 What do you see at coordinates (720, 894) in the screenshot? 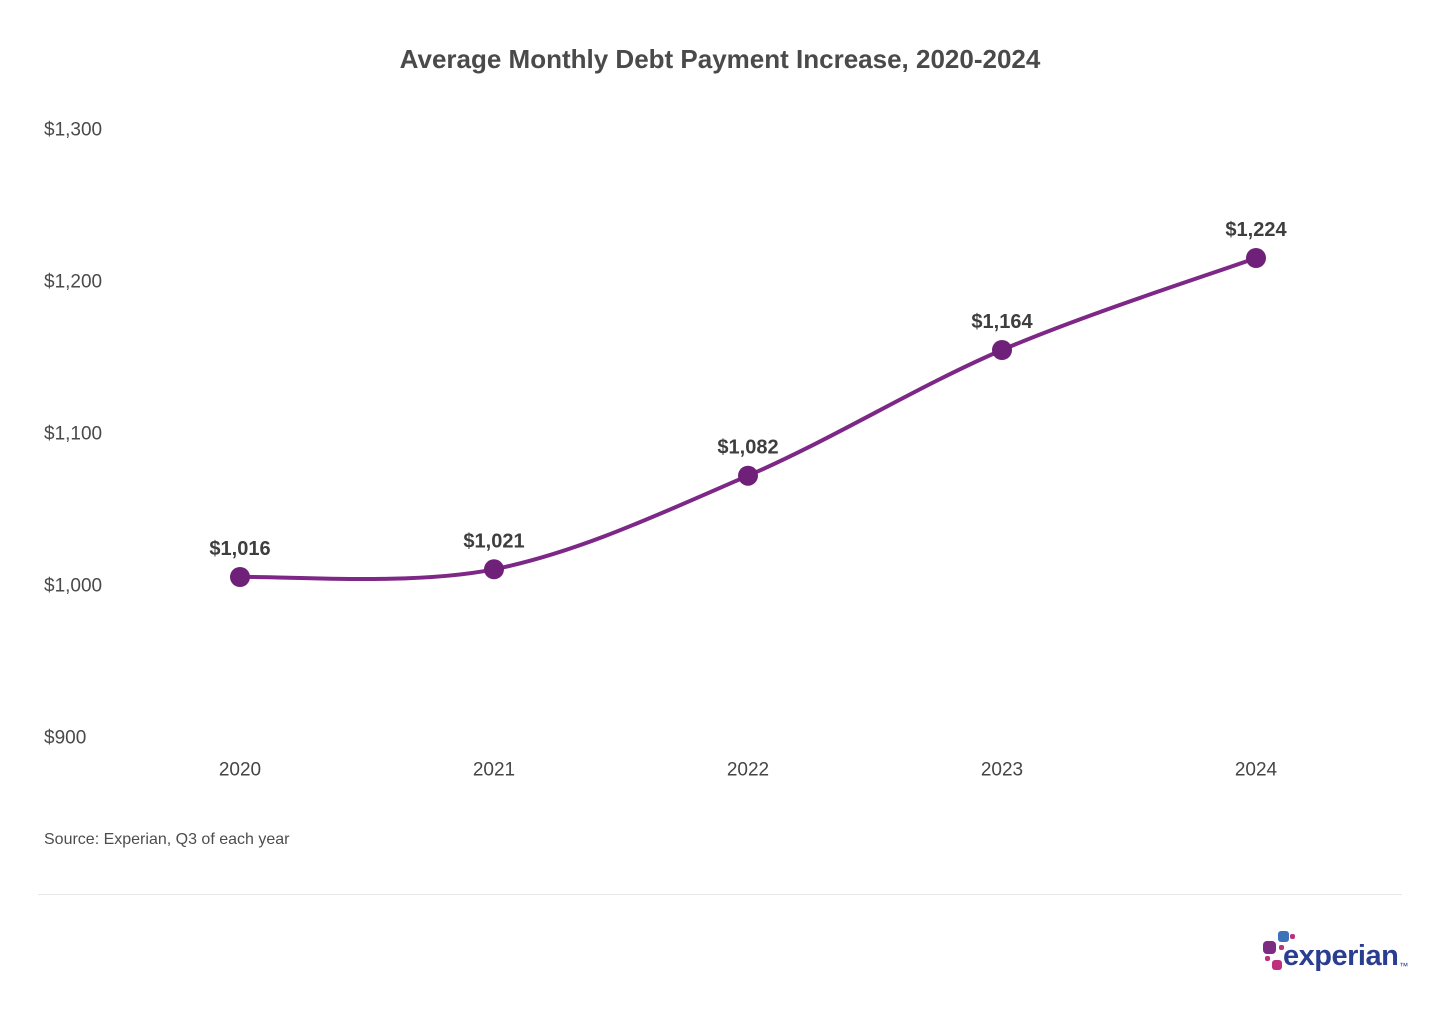
I see `footer-divider` at bounding box center [720, 894].